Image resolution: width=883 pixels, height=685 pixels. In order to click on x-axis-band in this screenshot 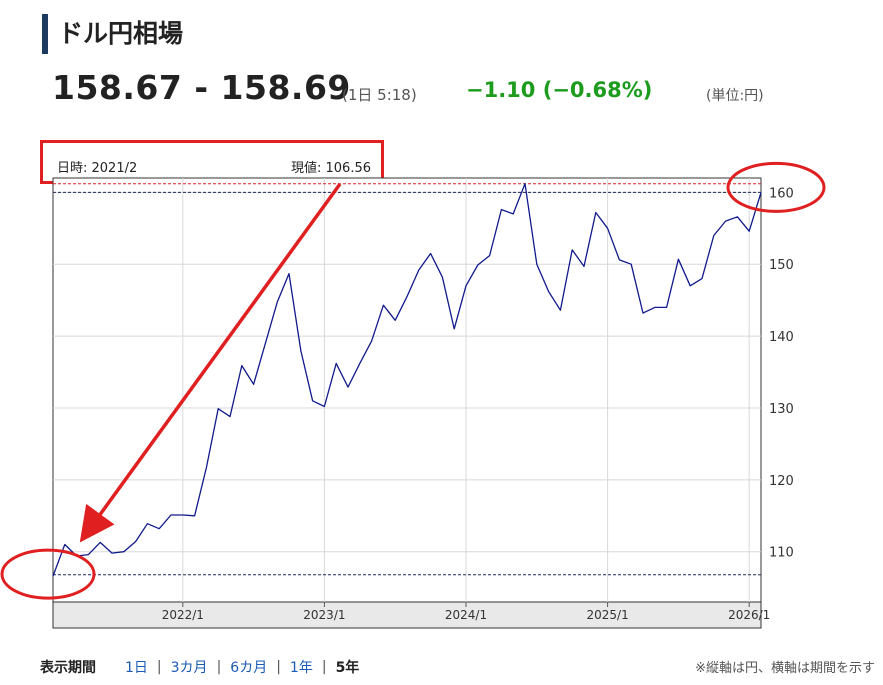, I will do `click(407, 615)`.